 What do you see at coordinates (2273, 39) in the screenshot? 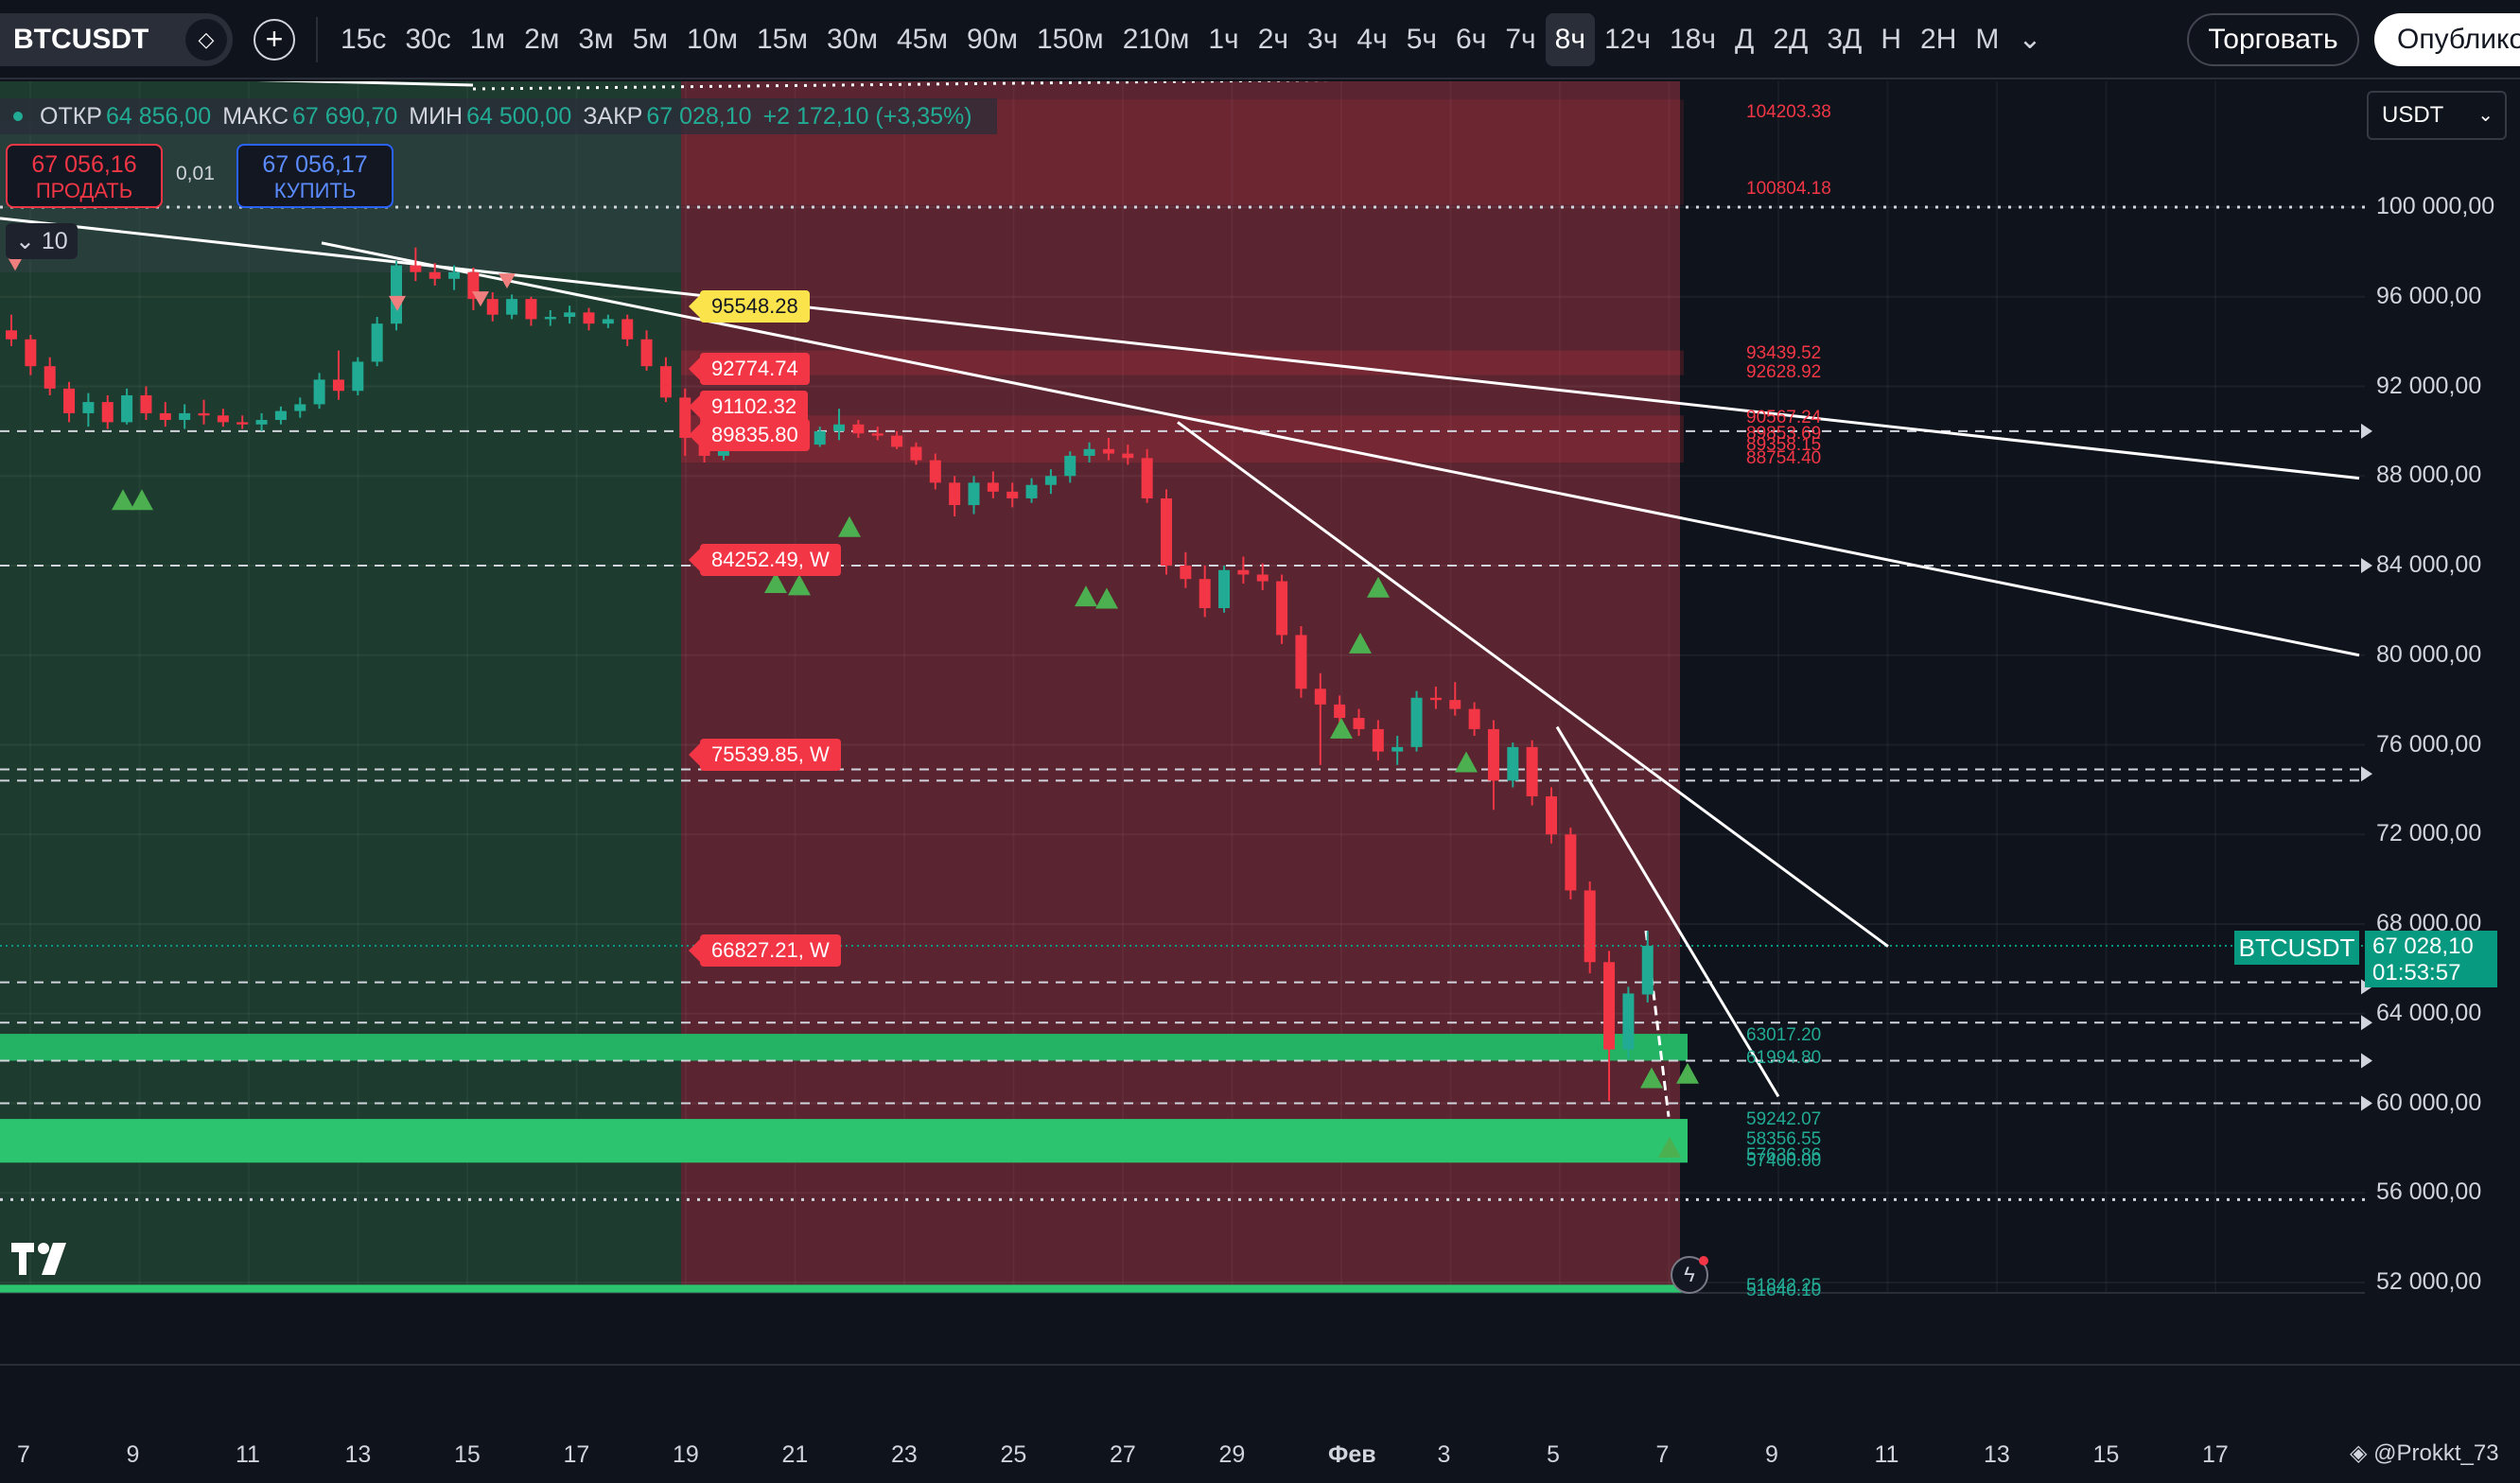
I see `trade-button: Торговать` at bounding box center [2273, 39].